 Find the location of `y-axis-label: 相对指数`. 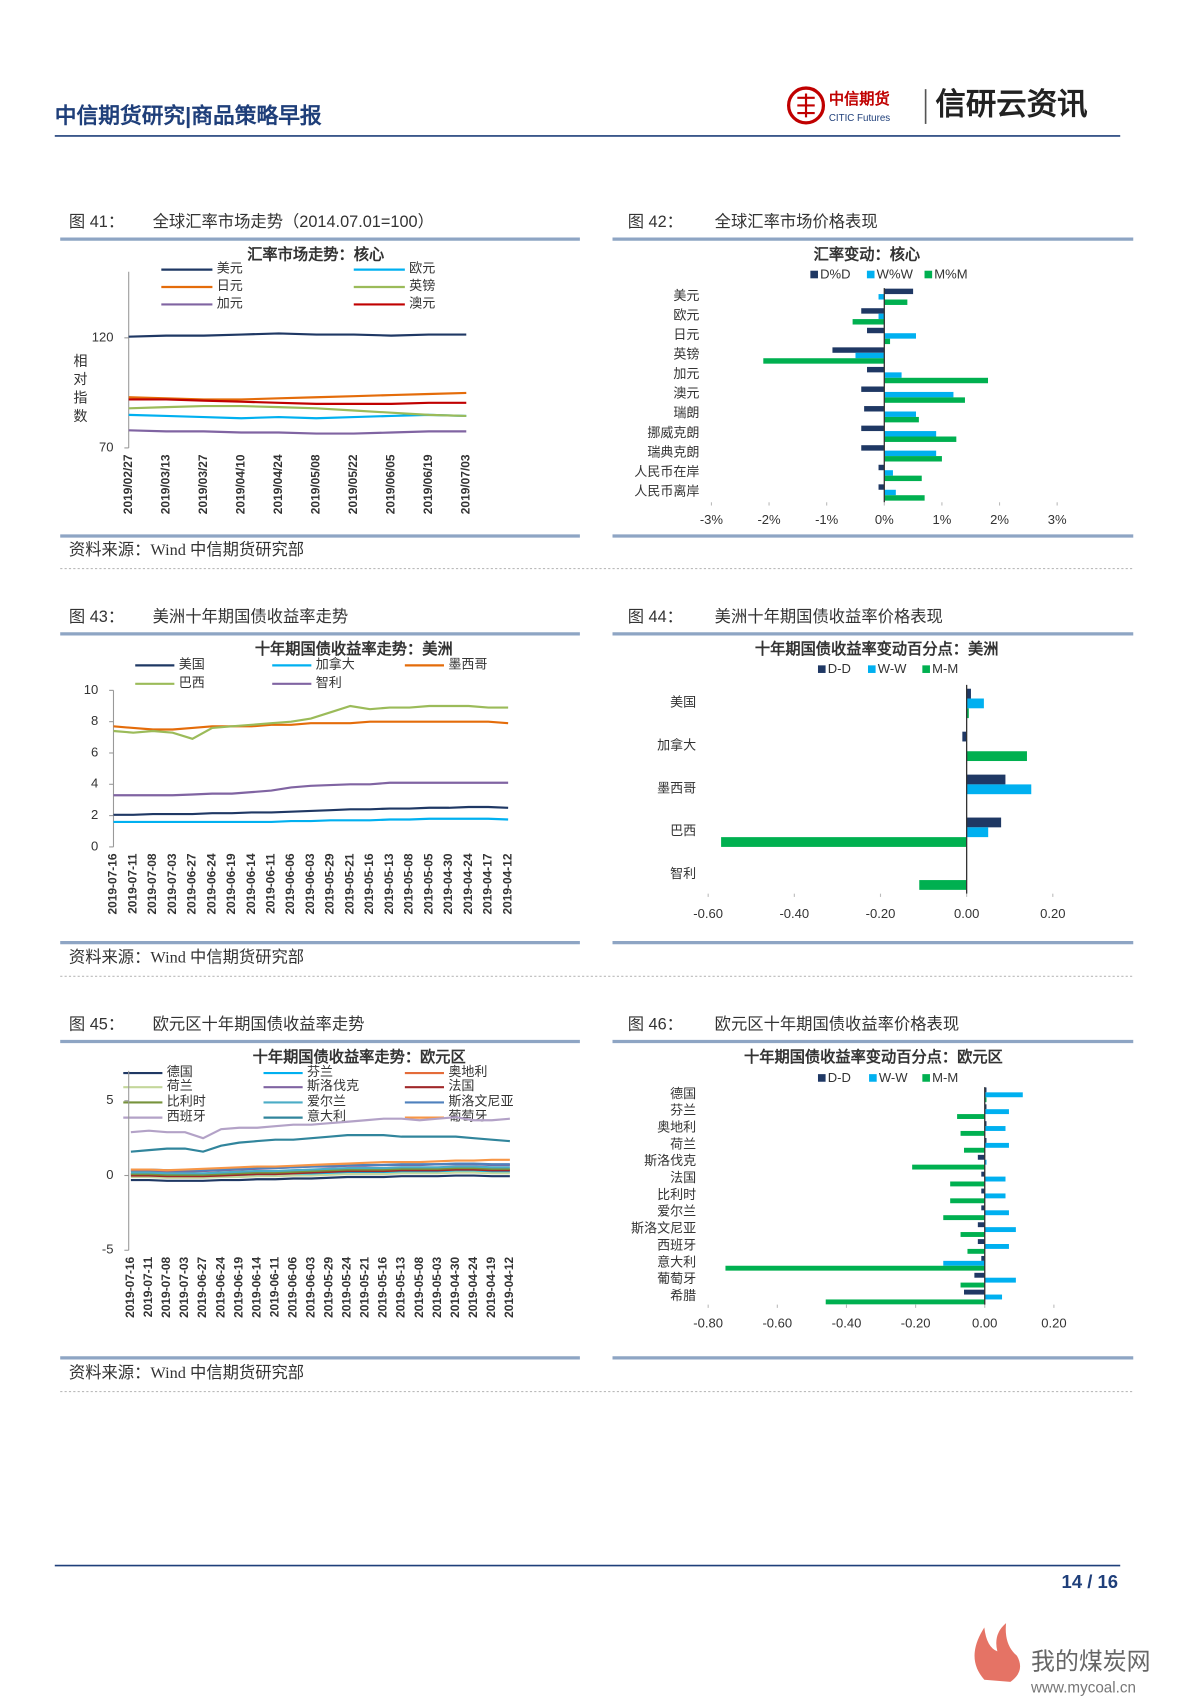

y-axis-label: 相对指数 is located at coordinates (79, 390).